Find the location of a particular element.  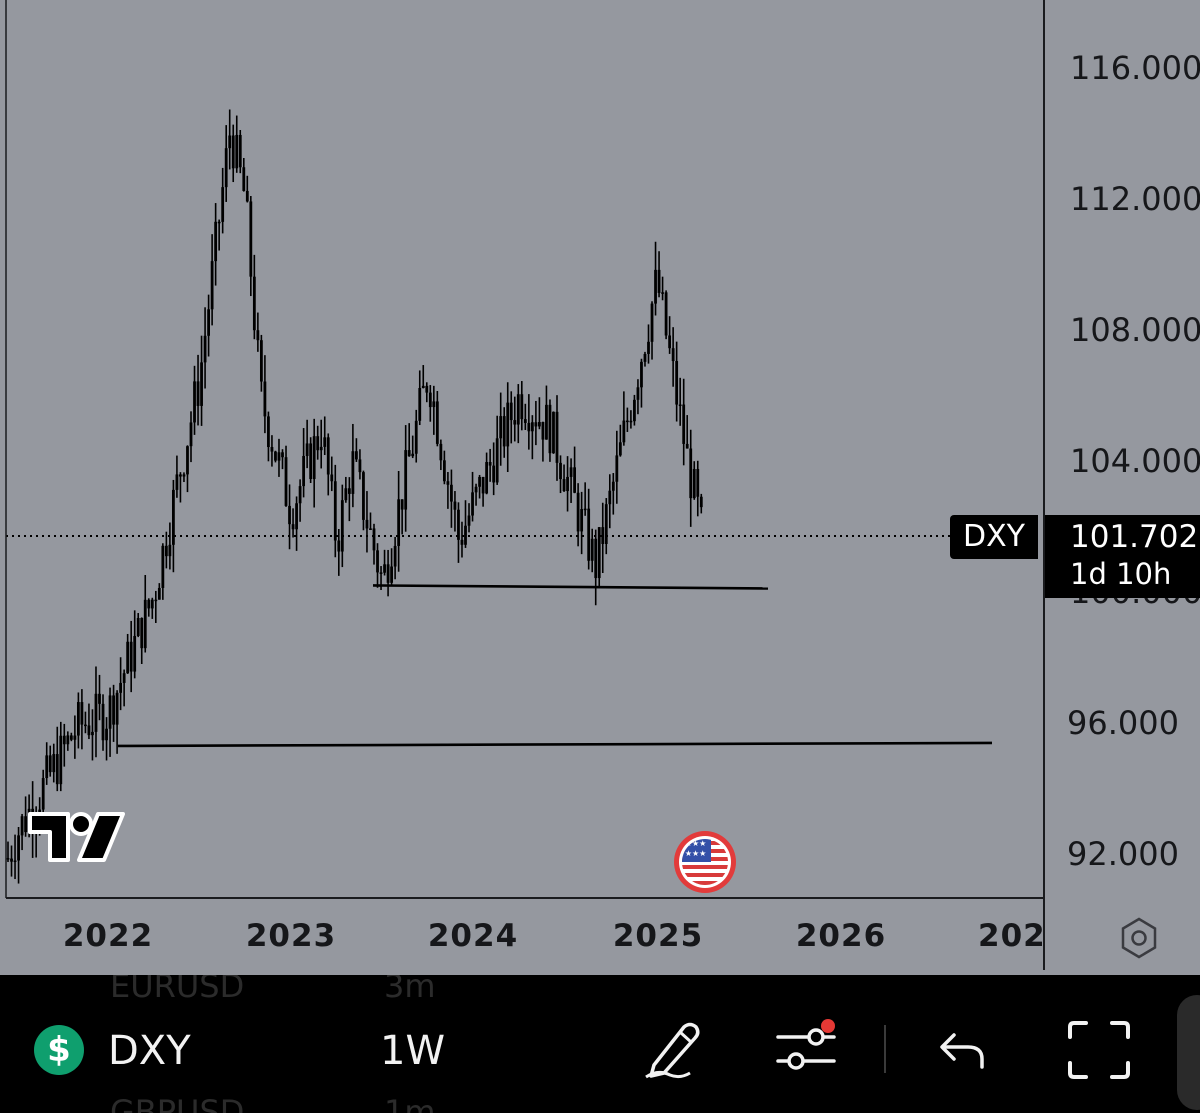

last-price-tag: 101.702 1d 10h is located at coordinates (1122, 556).